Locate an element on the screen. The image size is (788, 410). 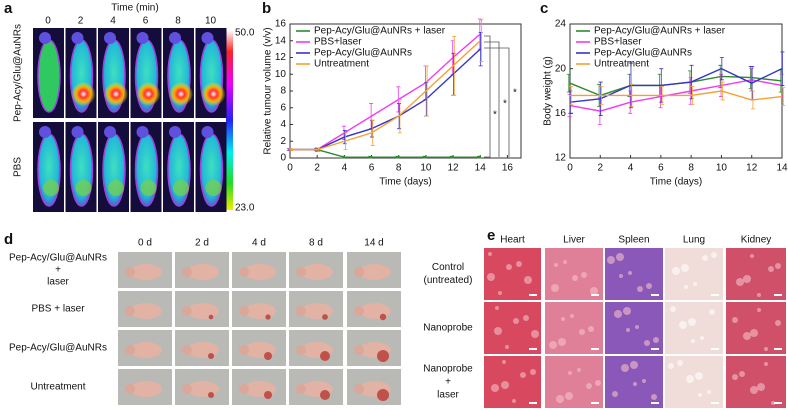
y-tick-label: 12 is located at coordinates (281, 57).